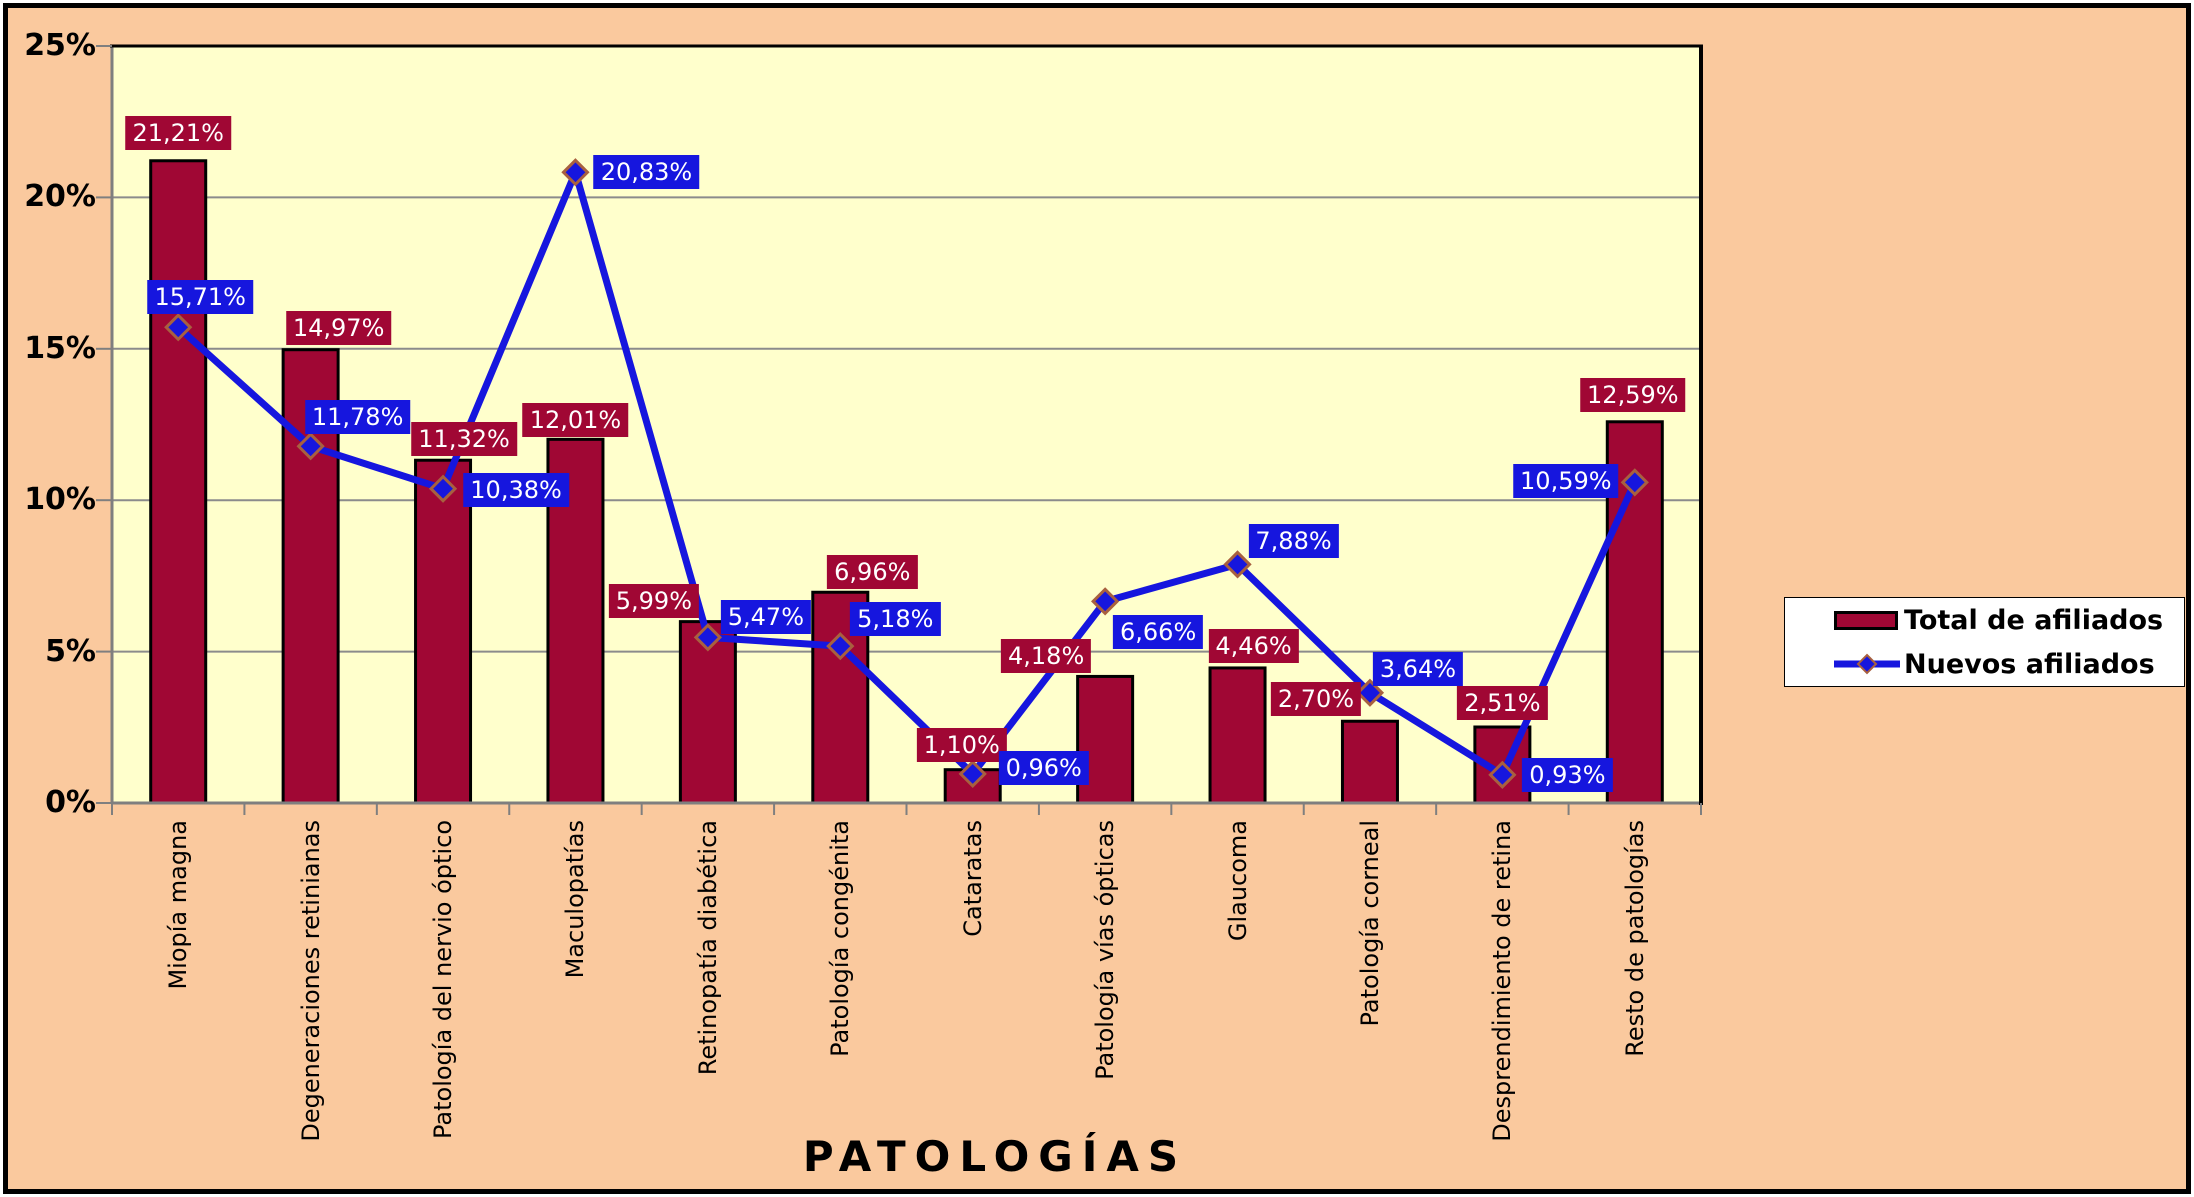 Image resolution: width=2194 pixels, height=1197 pixels. Describe the element at coordinates (2029, 664) in the screenshot. I see `legend-label-nuevos: Nuevos afiliados` at that location.